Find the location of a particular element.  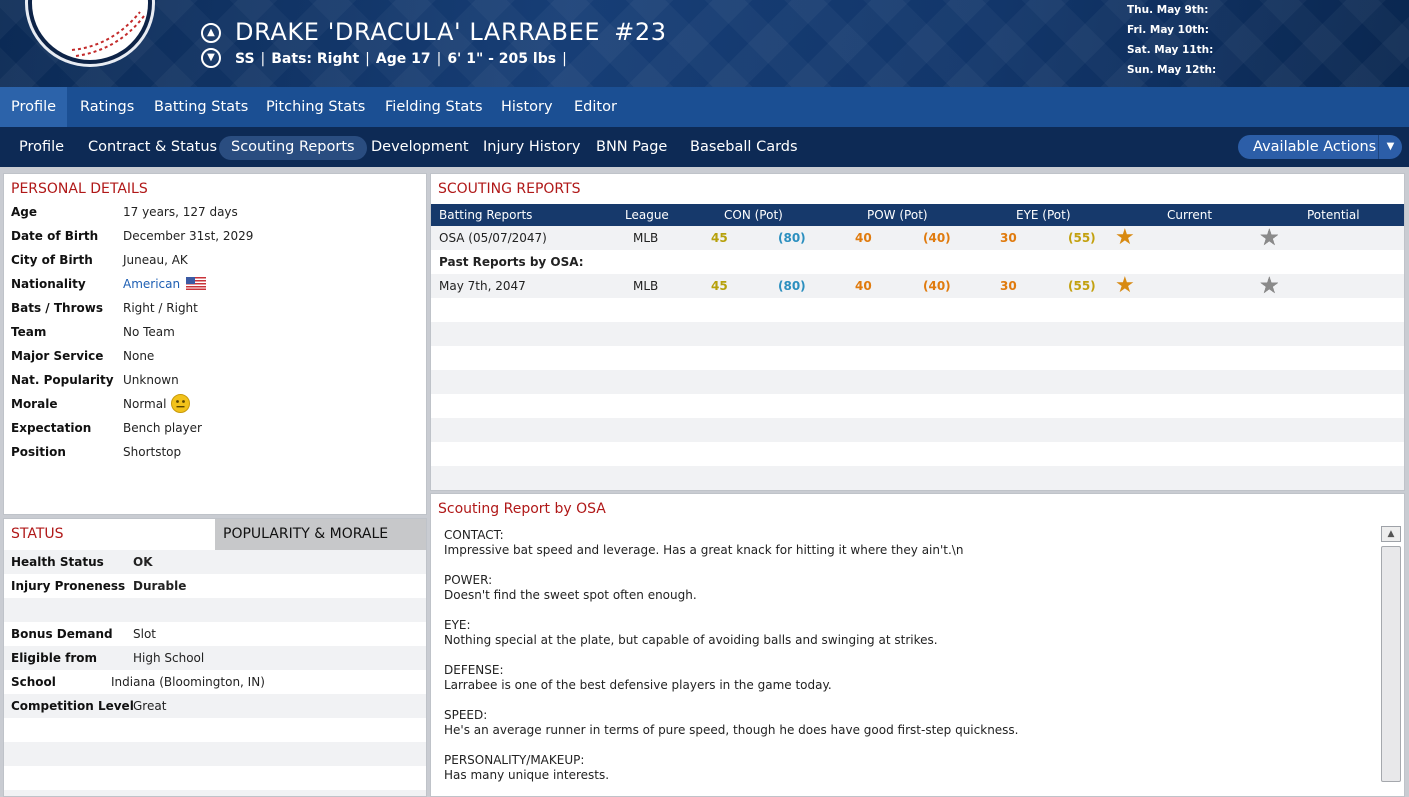

morale-text: Normal is located at coordinates (145, 404).